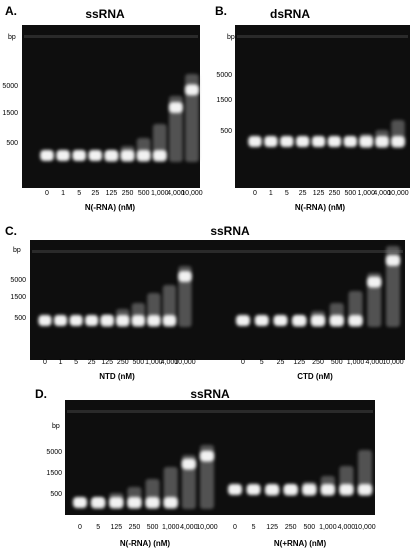  What do you see at coordinates (11, 231) in the screenshot?
I see `panel-label: C.` at bounding box center [11, 231].